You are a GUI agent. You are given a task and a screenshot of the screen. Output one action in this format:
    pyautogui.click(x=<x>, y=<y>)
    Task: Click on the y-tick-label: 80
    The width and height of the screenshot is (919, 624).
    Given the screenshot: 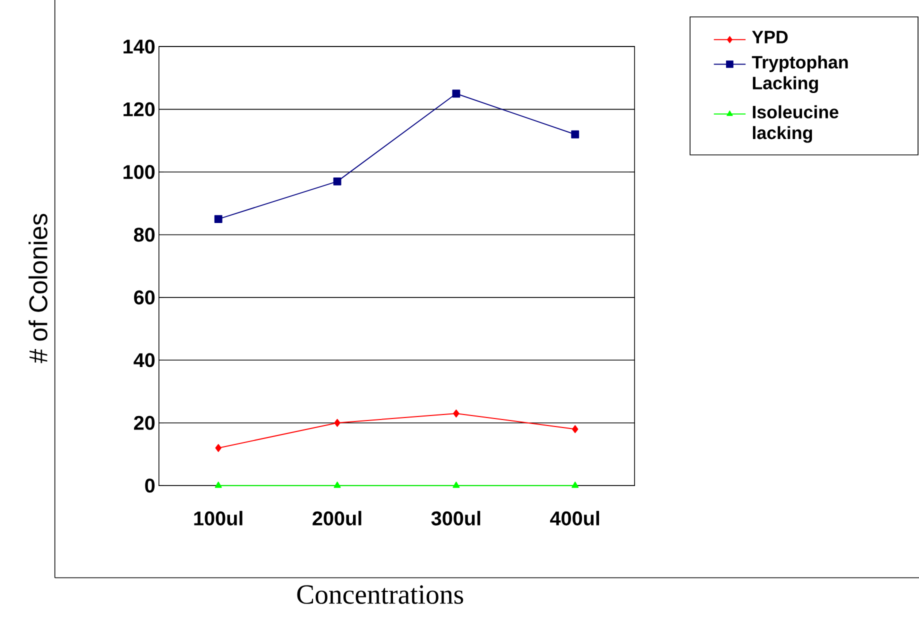 What is the action you would take?
    pyautogui.click(x=144, y=235)
    